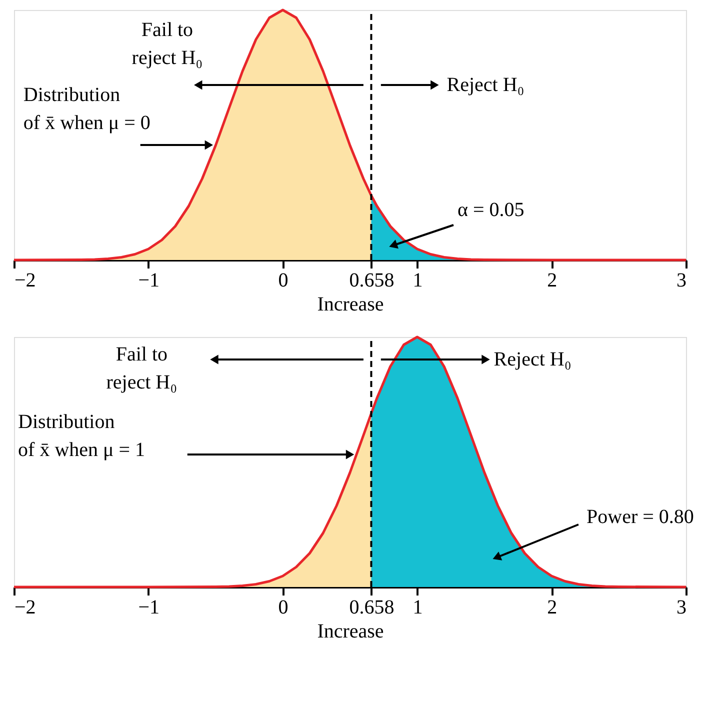 The height and width of the screenshot is (717, 712). I want to click on annotation: Distribution of x̄ when μ = 0, so click(86, 109).